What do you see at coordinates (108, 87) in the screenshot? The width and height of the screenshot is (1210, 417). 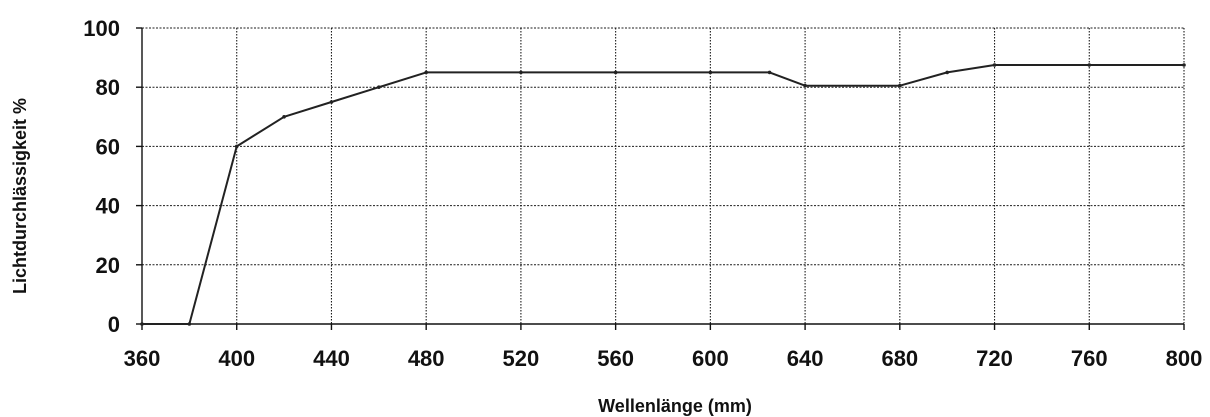 I see `y-tick-label-80: 80` at bounding box center [108, 87].